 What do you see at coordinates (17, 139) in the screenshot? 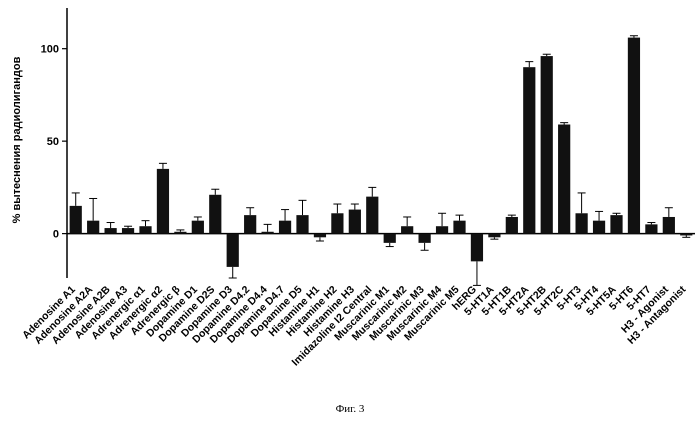
I see `y-axis-label: % вытеснения радиолигандов` at bounding box center [17, 139].